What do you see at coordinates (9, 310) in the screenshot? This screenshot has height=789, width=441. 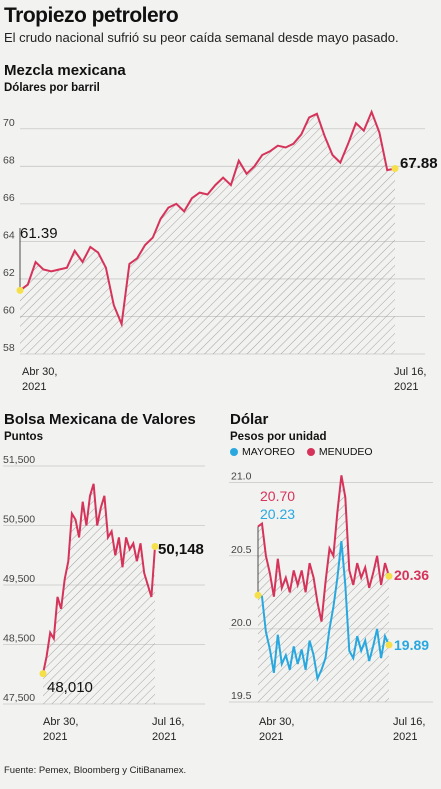 I see `y-tick-label: 60` at bounding box center [9, 310].